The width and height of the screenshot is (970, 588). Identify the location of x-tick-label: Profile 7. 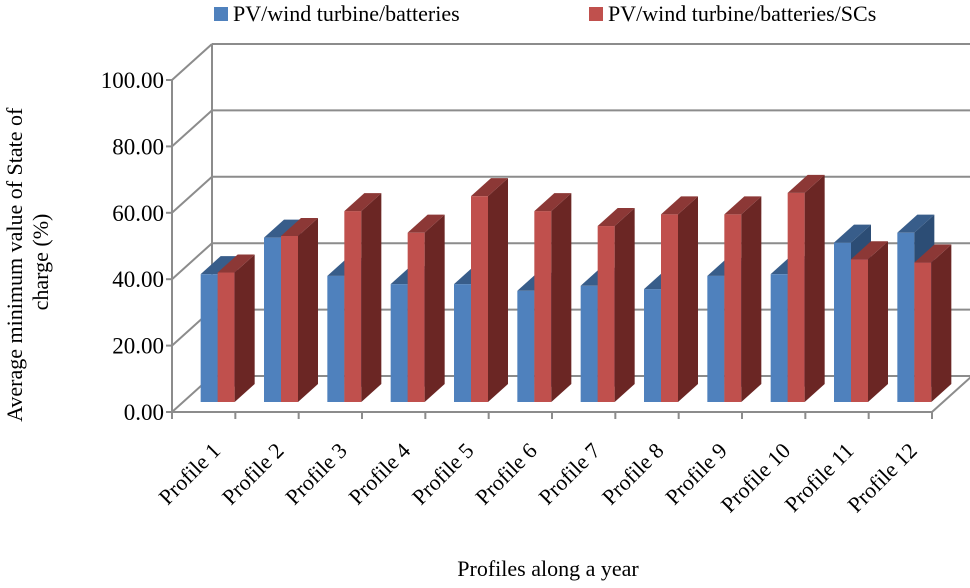
(570, 474).